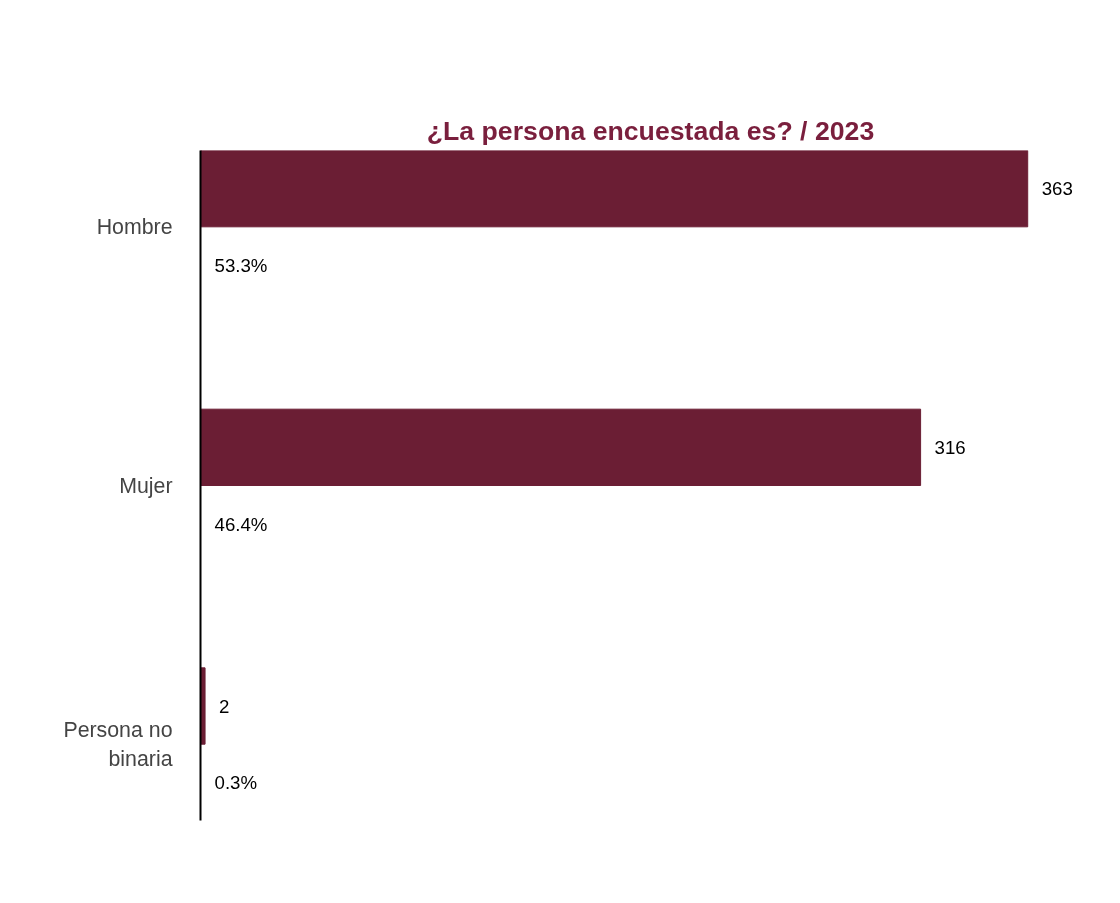 The image size is (1120, 903). Describe the element at coordinates (650, 130) in the screenshot. I see `chart-title: ¿La persona encuestada es? / 2023` at that location.